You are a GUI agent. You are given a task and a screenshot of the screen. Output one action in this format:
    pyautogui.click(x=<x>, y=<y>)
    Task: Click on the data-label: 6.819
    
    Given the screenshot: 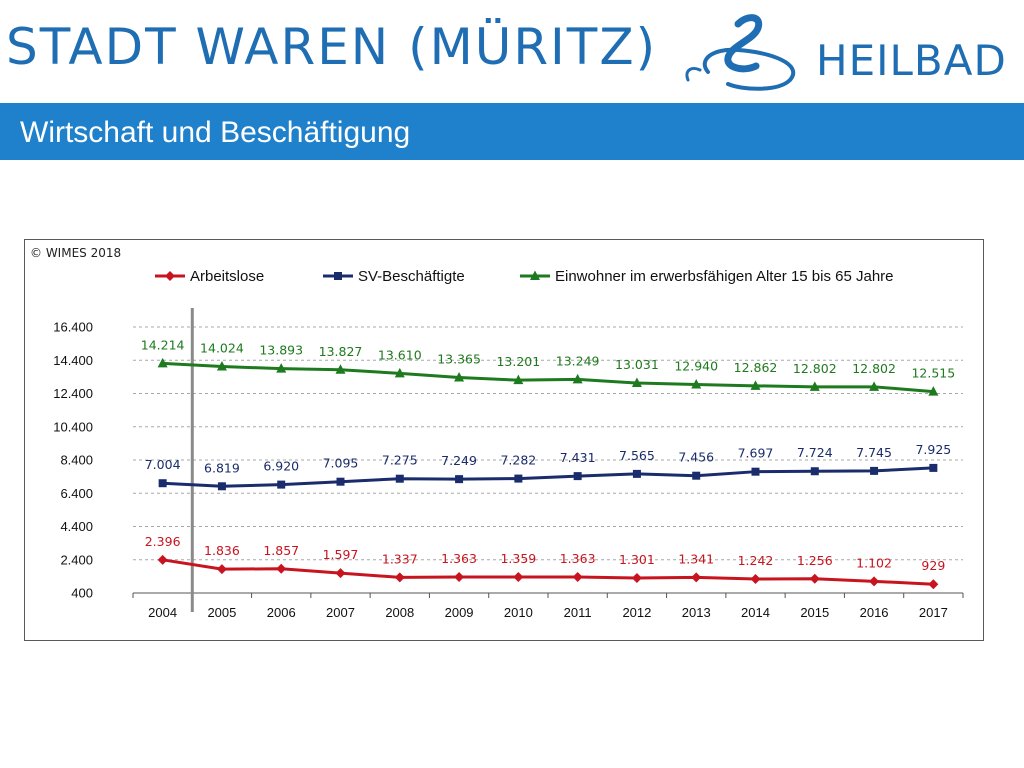 What is the action you would take?
    pyautogui.click(x=222, y=467)
    